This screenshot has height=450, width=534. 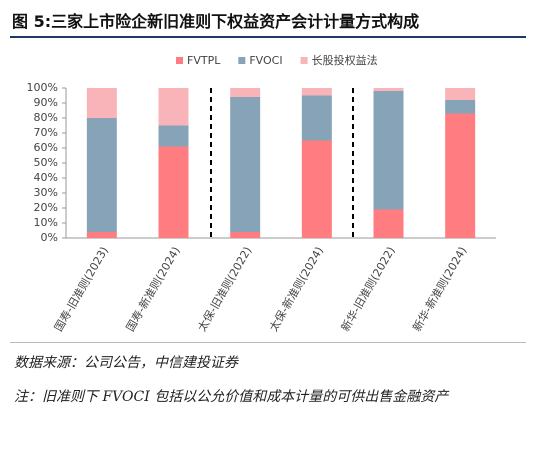 What do you see at coordinates (46, 192) in the screenshot?
I see `y-tick-label: 30%` at bounding box center [46, 192].